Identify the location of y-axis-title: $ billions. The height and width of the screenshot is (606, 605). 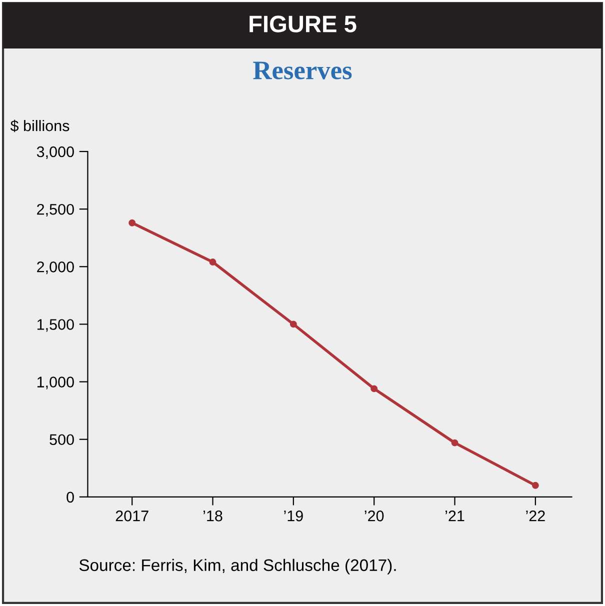
(40, 126).